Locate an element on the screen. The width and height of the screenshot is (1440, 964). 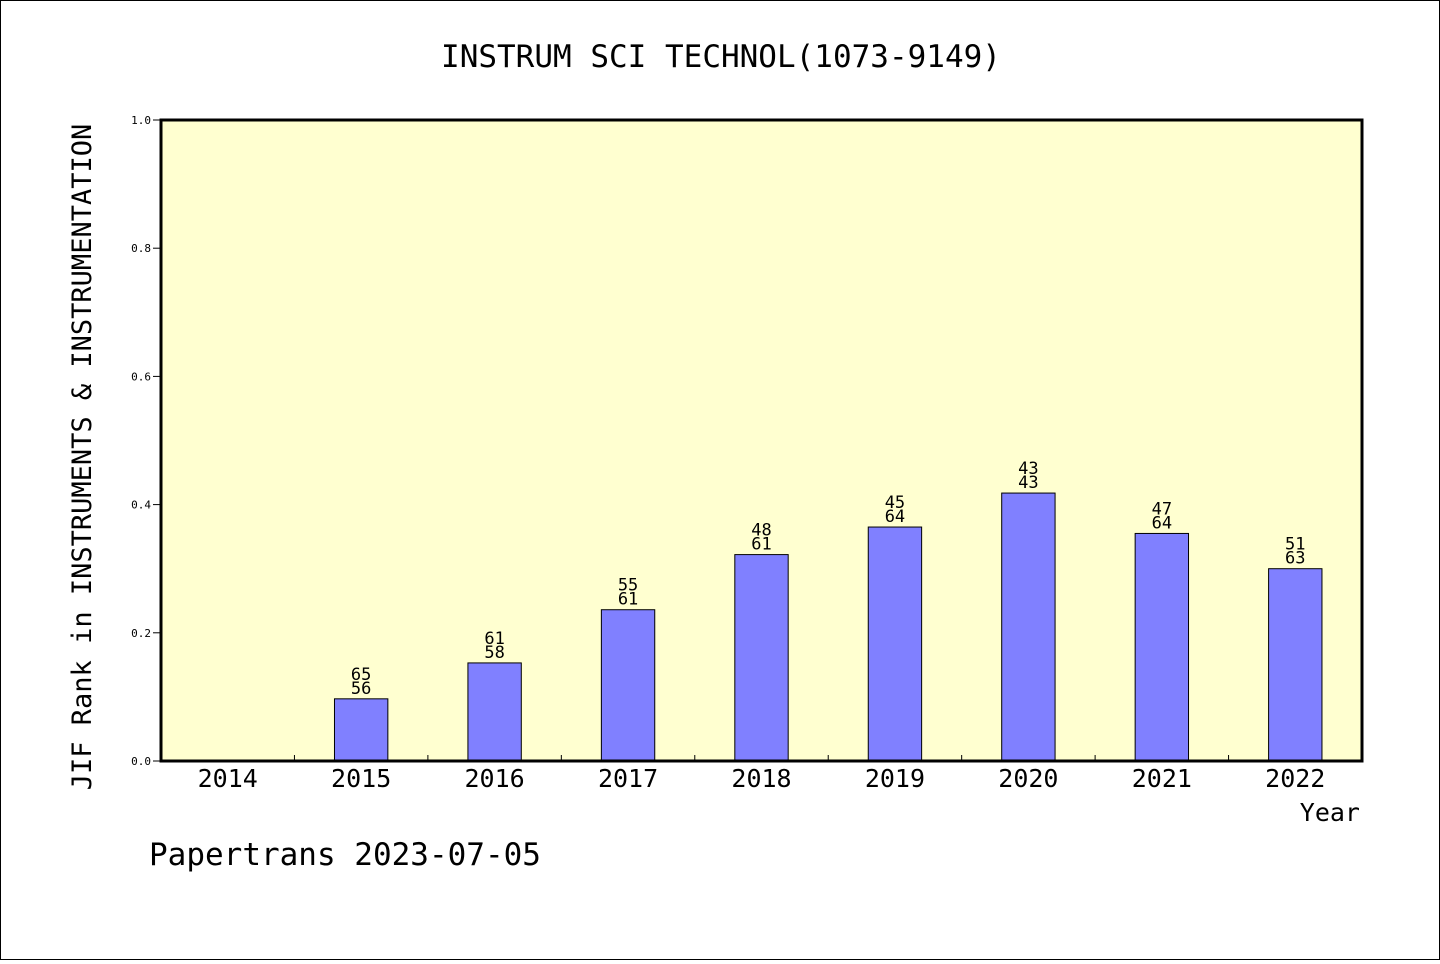
x-tick-label: 2014 is located at coordinates (228, 778).